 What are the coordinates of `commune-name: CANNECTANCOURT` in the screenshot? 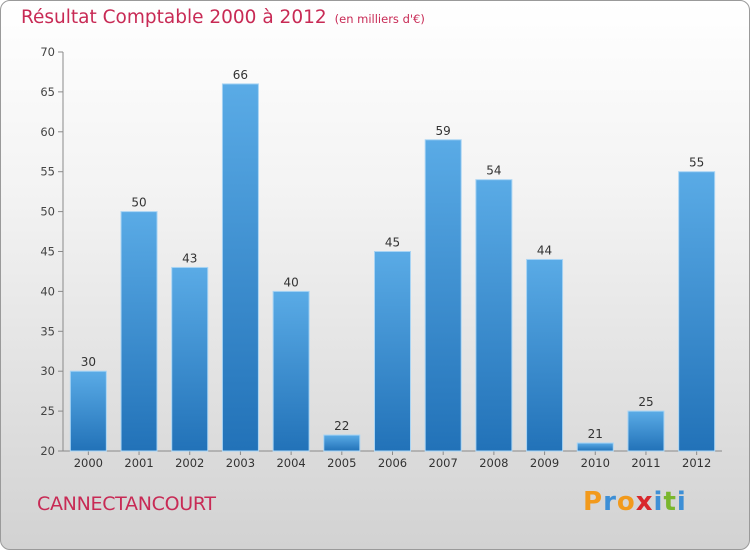 It's located at (126, 504).